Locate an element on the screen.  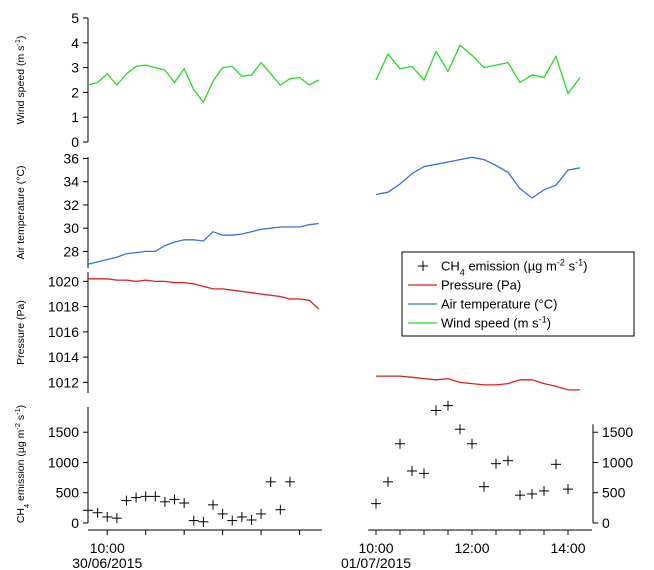
y-tick-label-temperature: 32 is located at coordinates (71, 205).